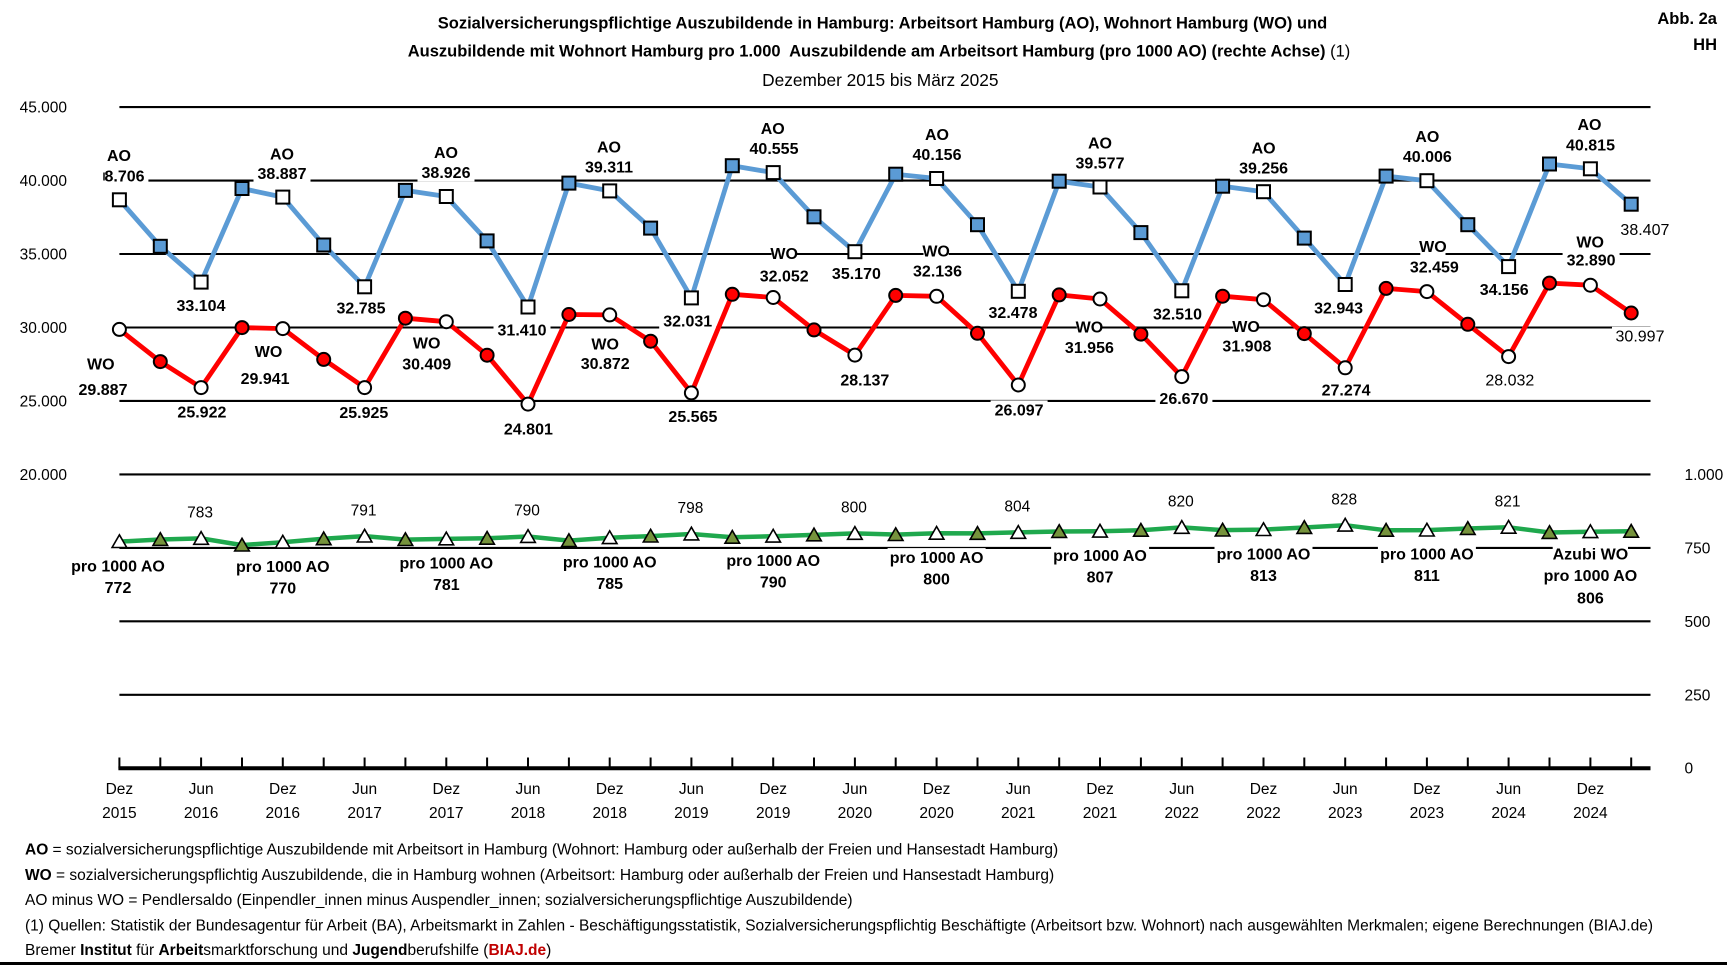 Image resolution: width=1727 pixels, height=965 pixels. I want to click on svg-text: 804, so click(1017, 507).